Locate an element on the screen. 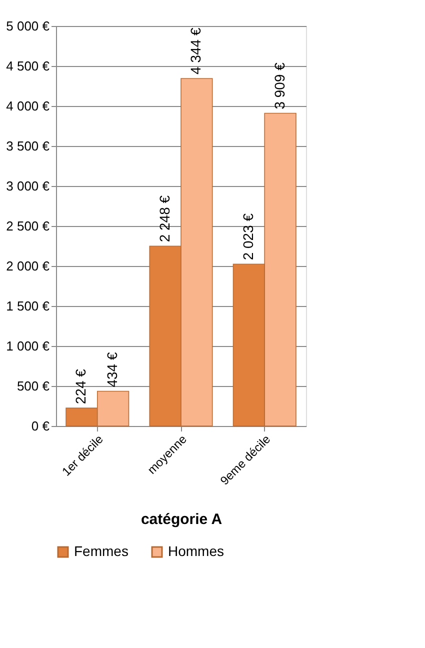 The height and width of the screenshot is (648, 425). data-label: 4 344 € is located at coordinates (196, 51).